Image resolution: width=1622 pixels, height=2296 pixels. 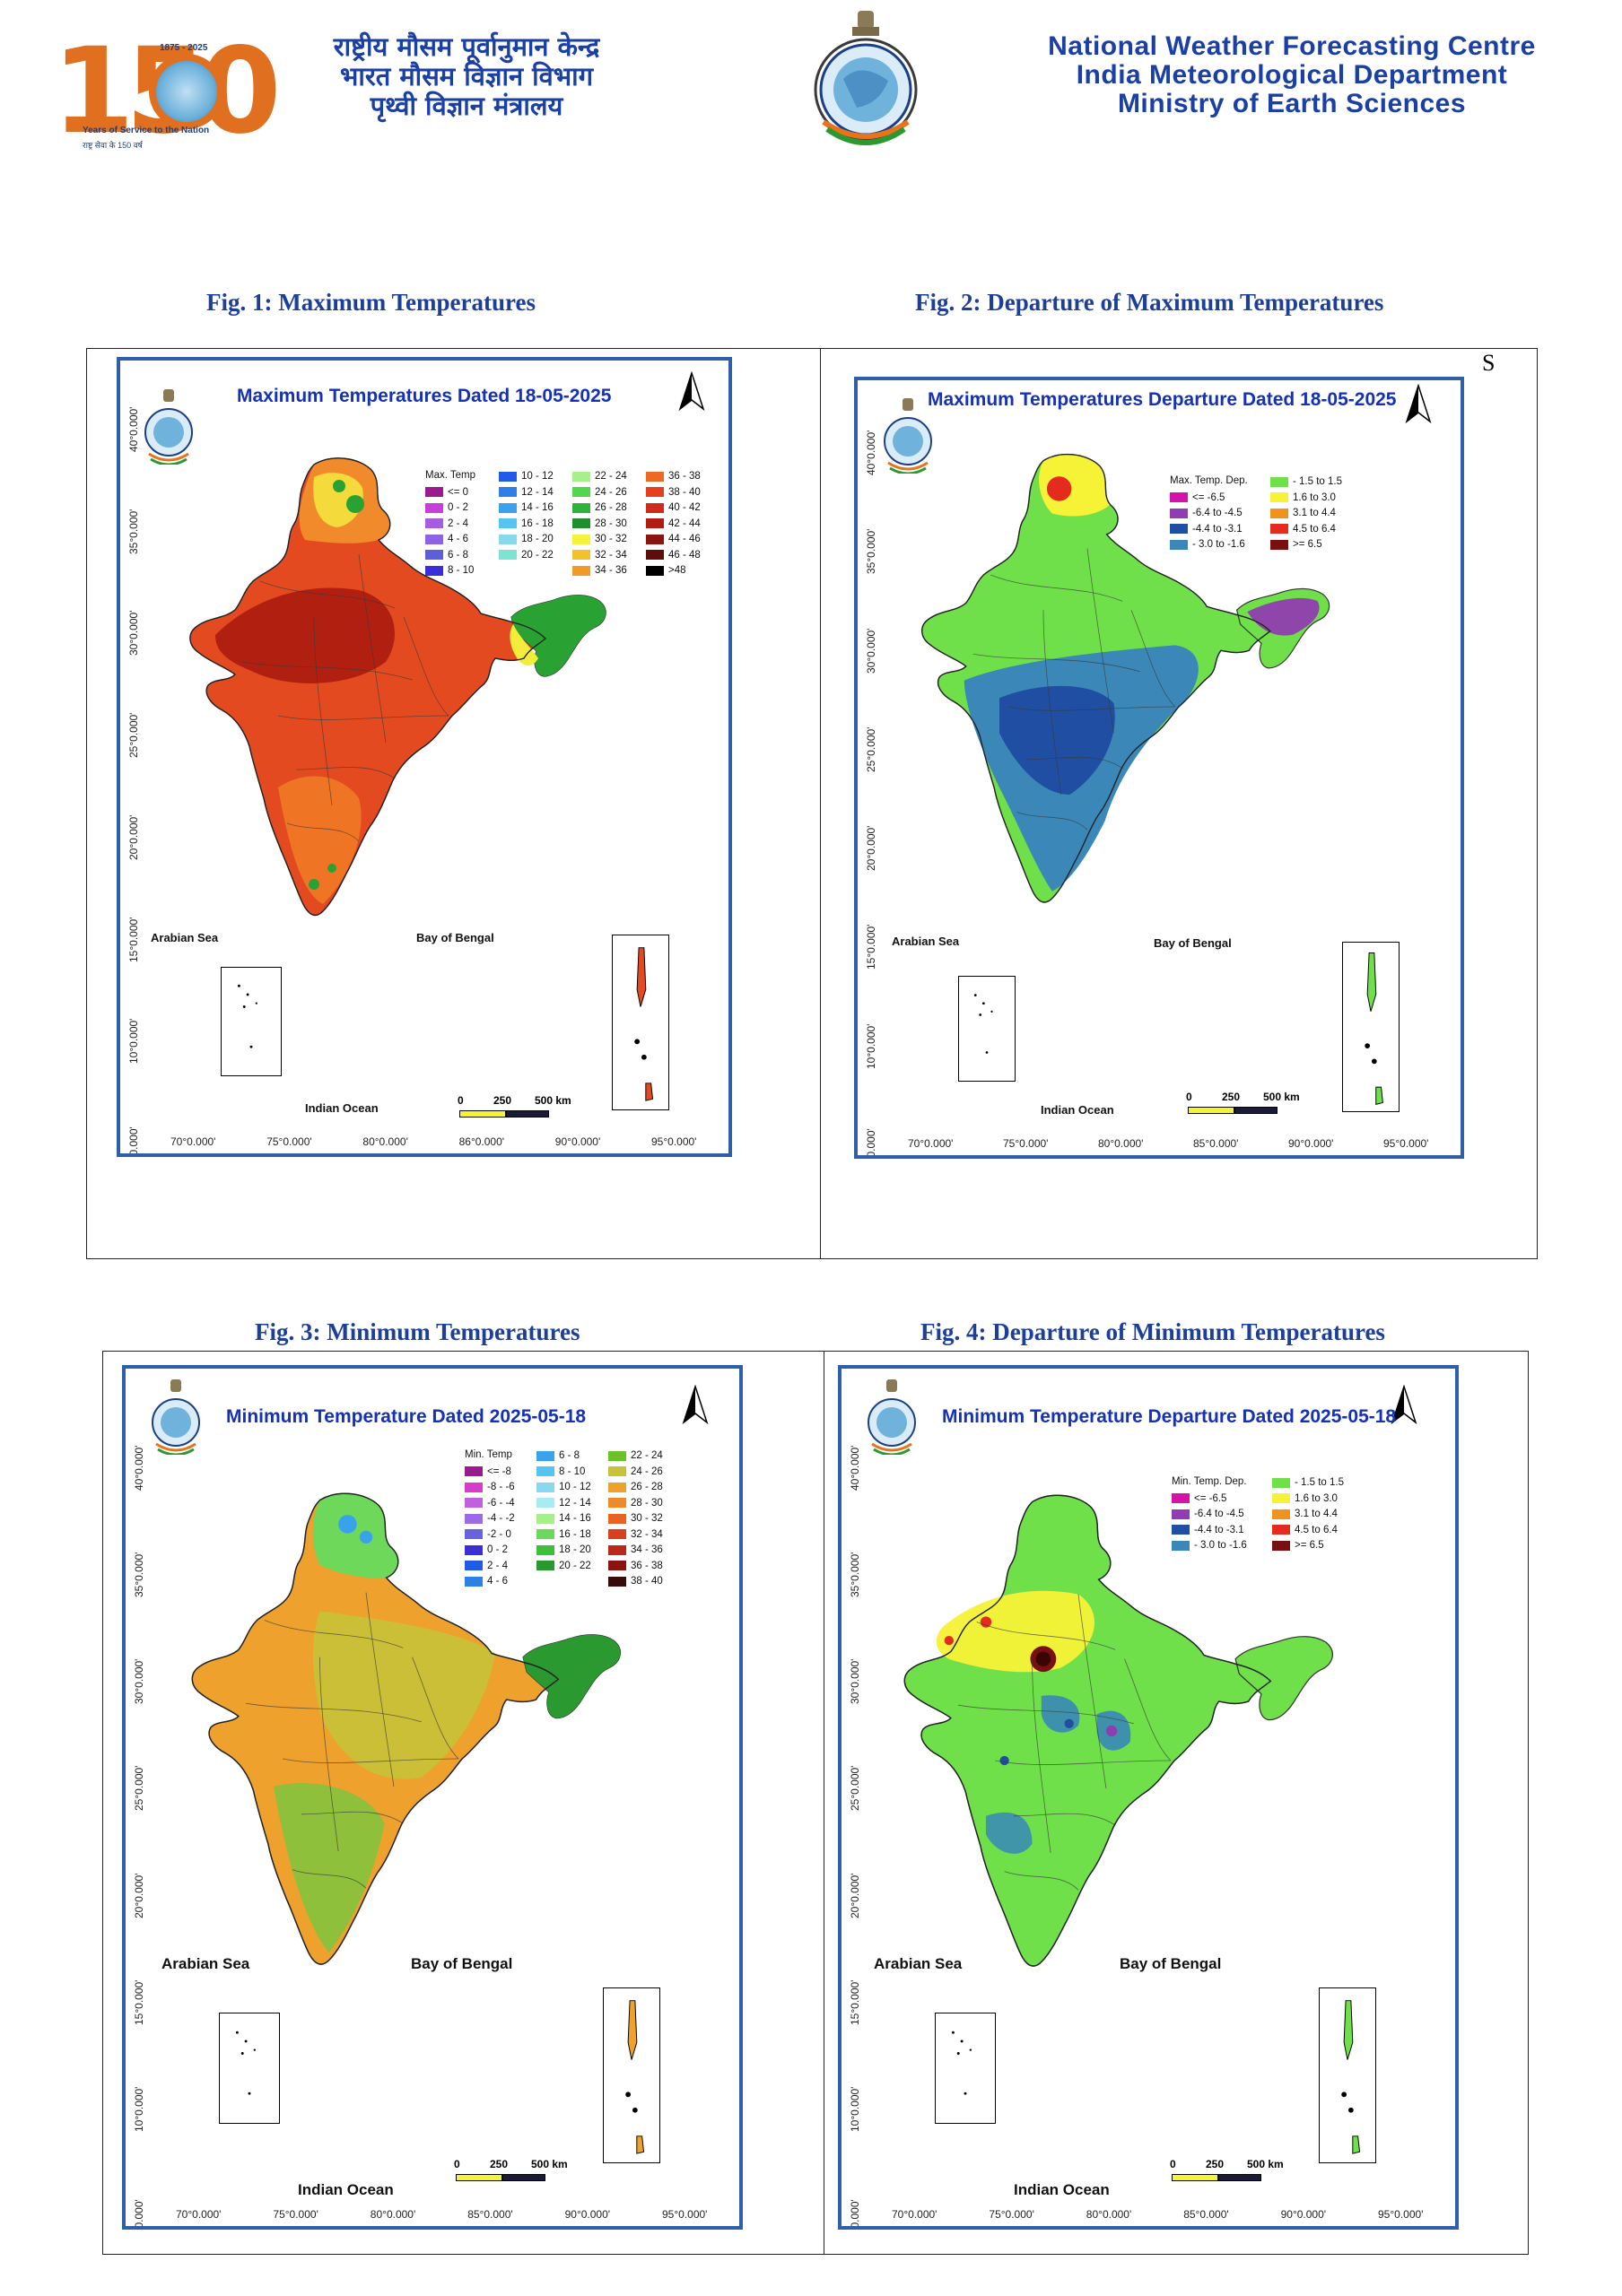 I want to click on latitude-label: 15°0.000', so click(x=139, y=2002).